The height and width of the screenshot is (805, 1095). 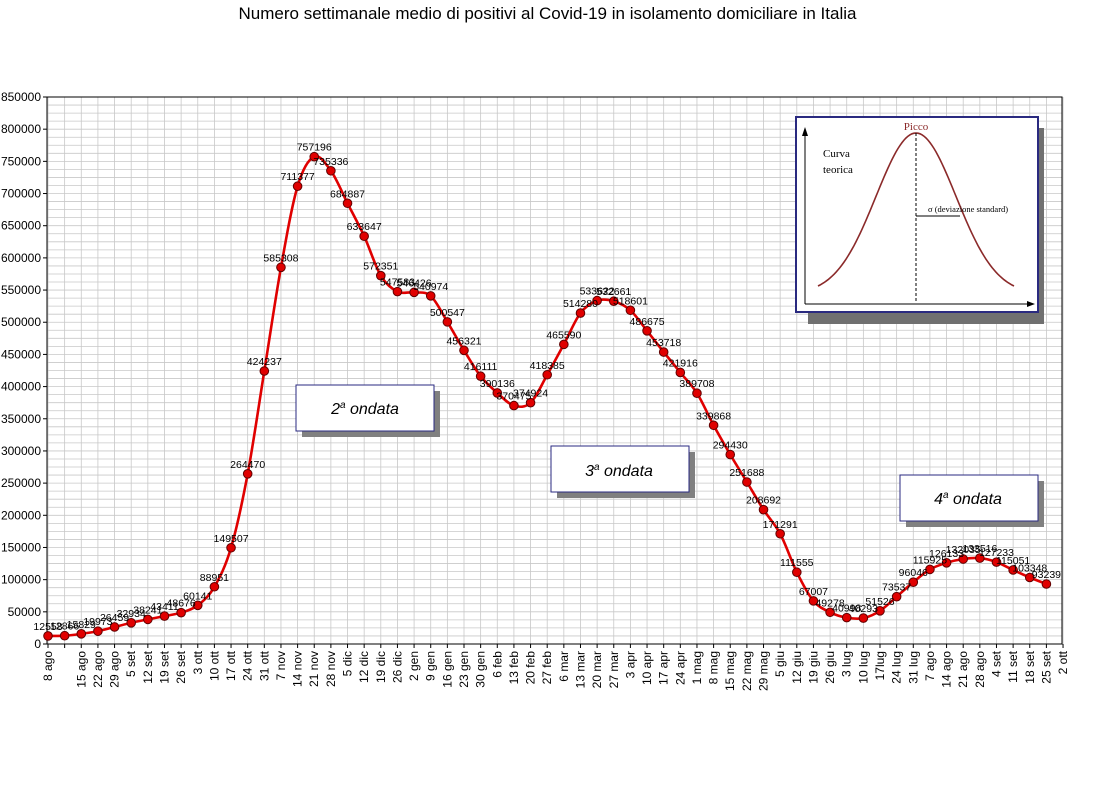 What do you see at coordinates (663, 343) in the screenshot?
I see `data-label: 453718` at bounding box center [663, 343].